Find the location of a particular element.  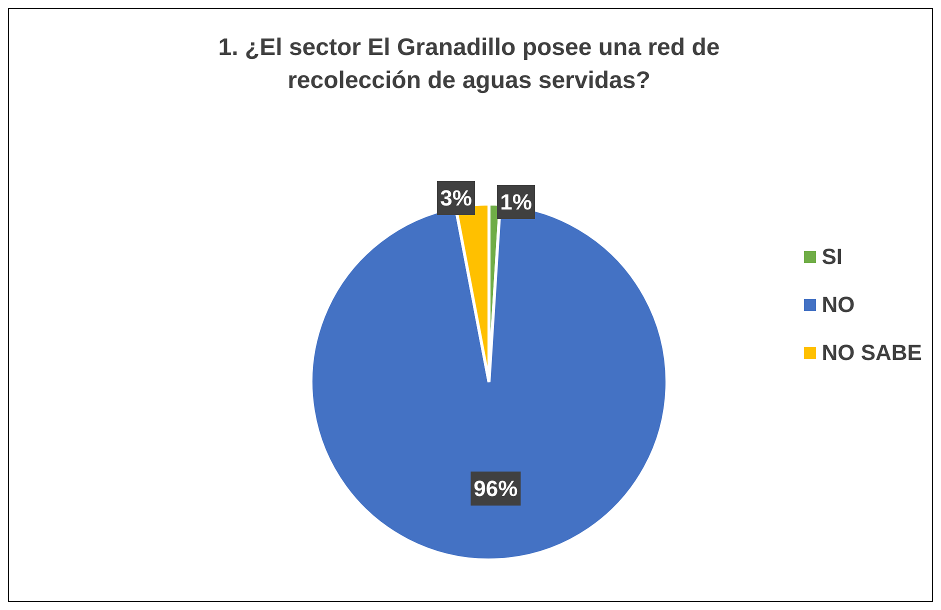

data-label: 96% is located at coordinates (496, 489).